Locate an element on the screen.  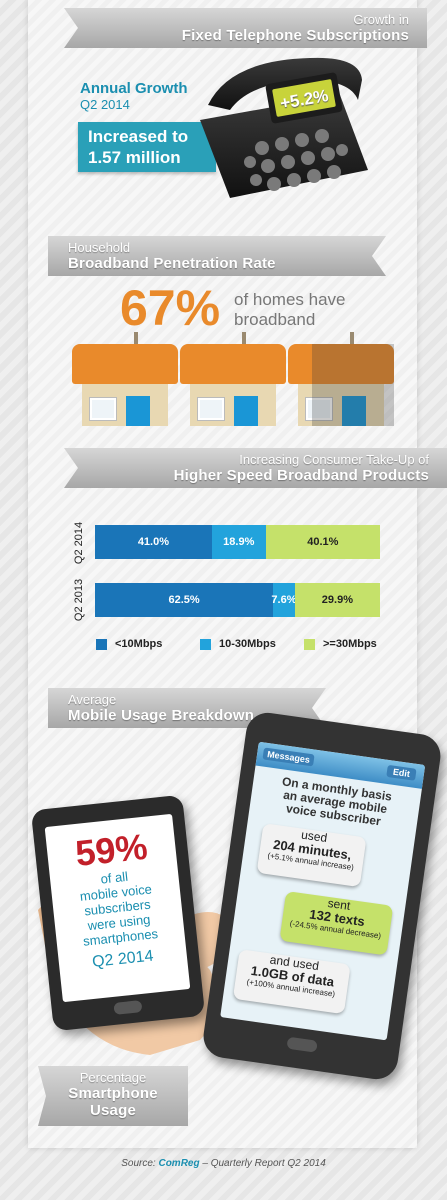
broadband-percent: 67% is located at coordinates (170, 308).